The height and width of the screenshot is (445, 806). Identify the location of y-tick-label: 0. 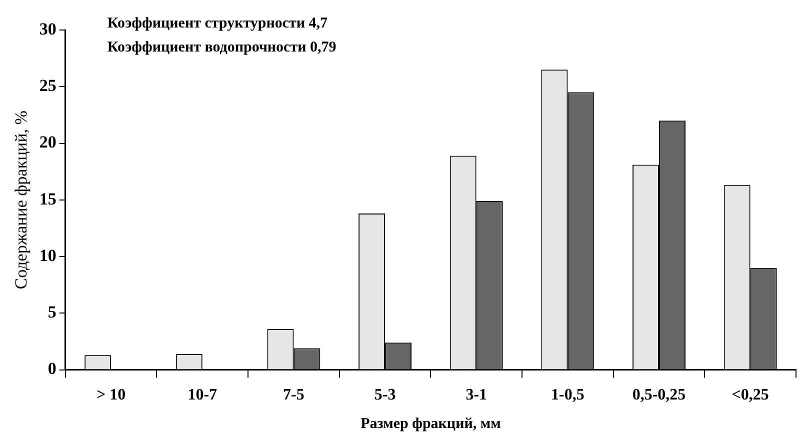
(52, 368).